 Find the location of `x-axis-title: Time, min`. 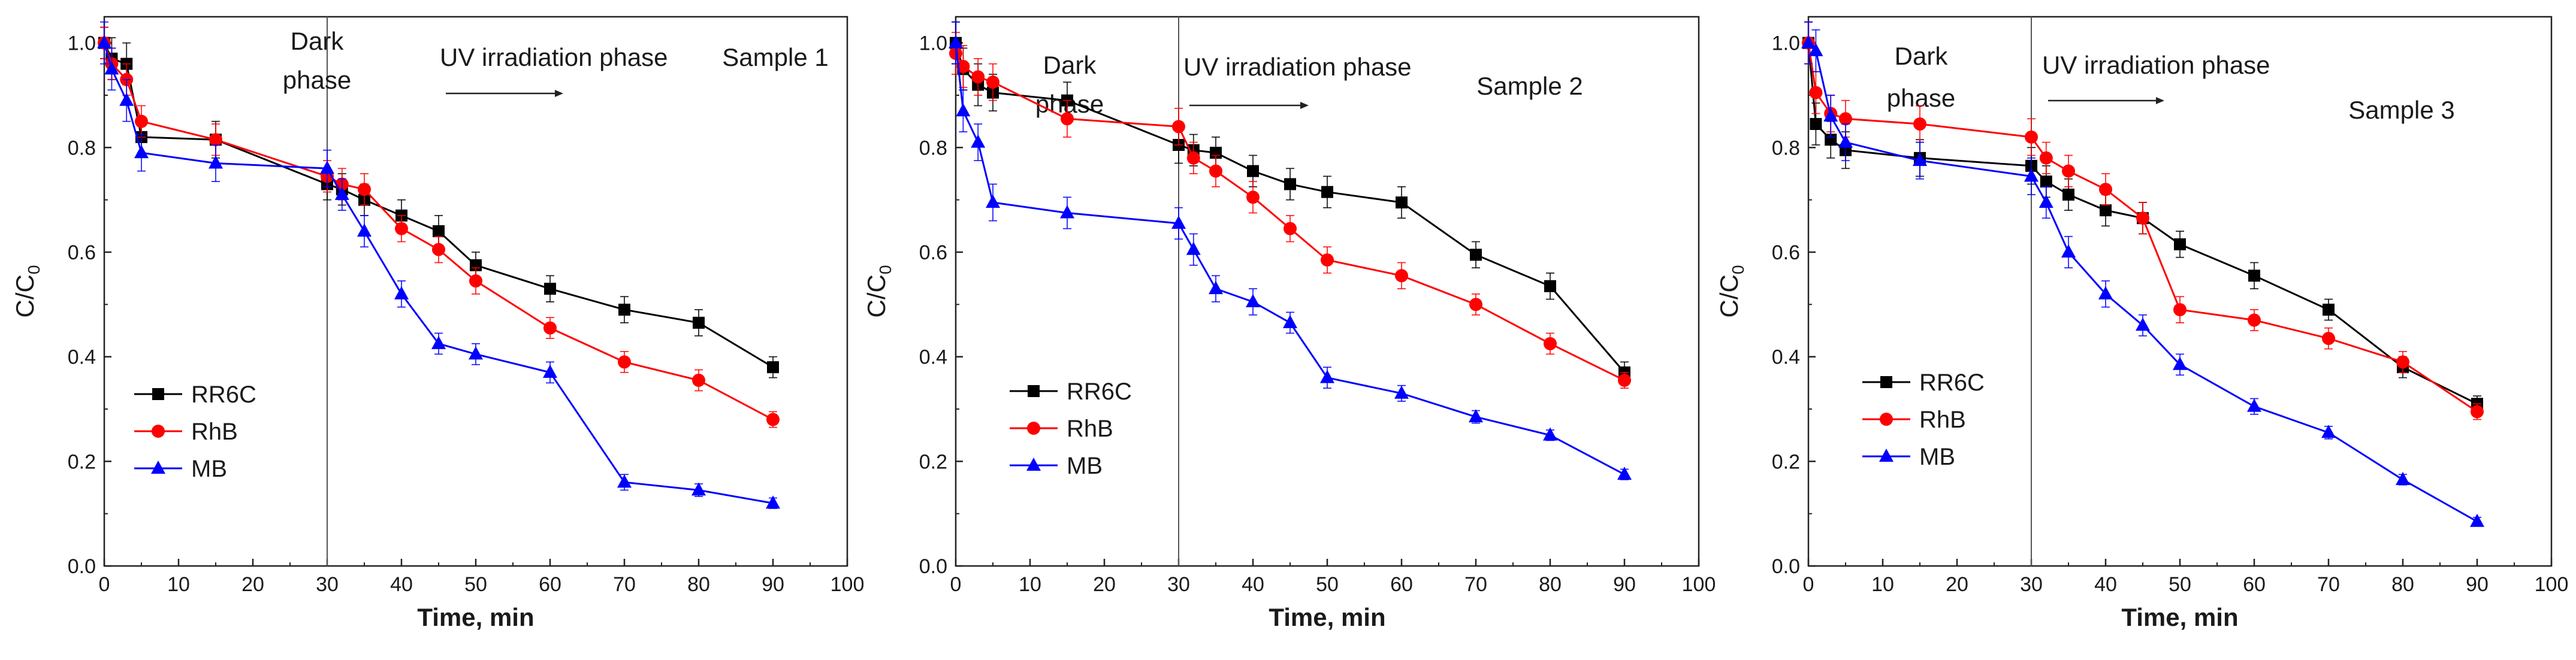

x-axis-title: Time, min is located at coordinates (1327, 617).